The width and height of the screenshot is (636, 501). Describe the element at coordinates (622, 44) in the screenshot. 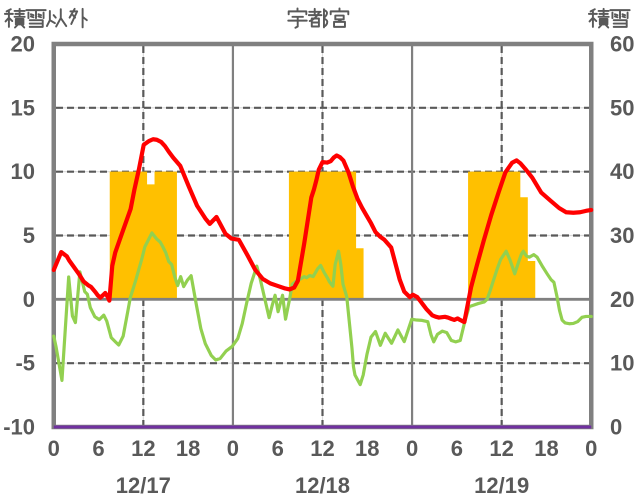

I see `svg-text: 60` at that location.